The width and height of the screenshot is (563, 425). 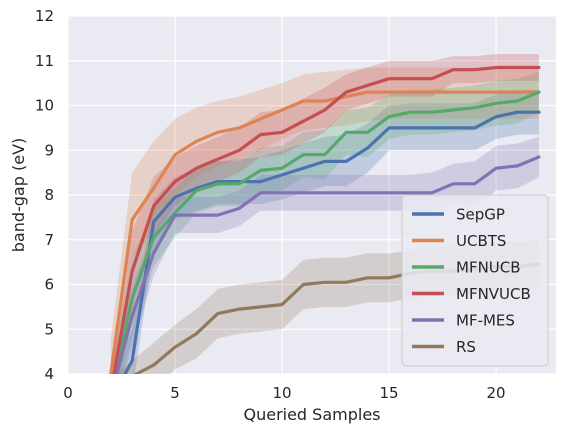 What do you see at coordinates (281, 393) in the screenshot?
I see `x-tick-label: 10` at bounding box center [281, 393].